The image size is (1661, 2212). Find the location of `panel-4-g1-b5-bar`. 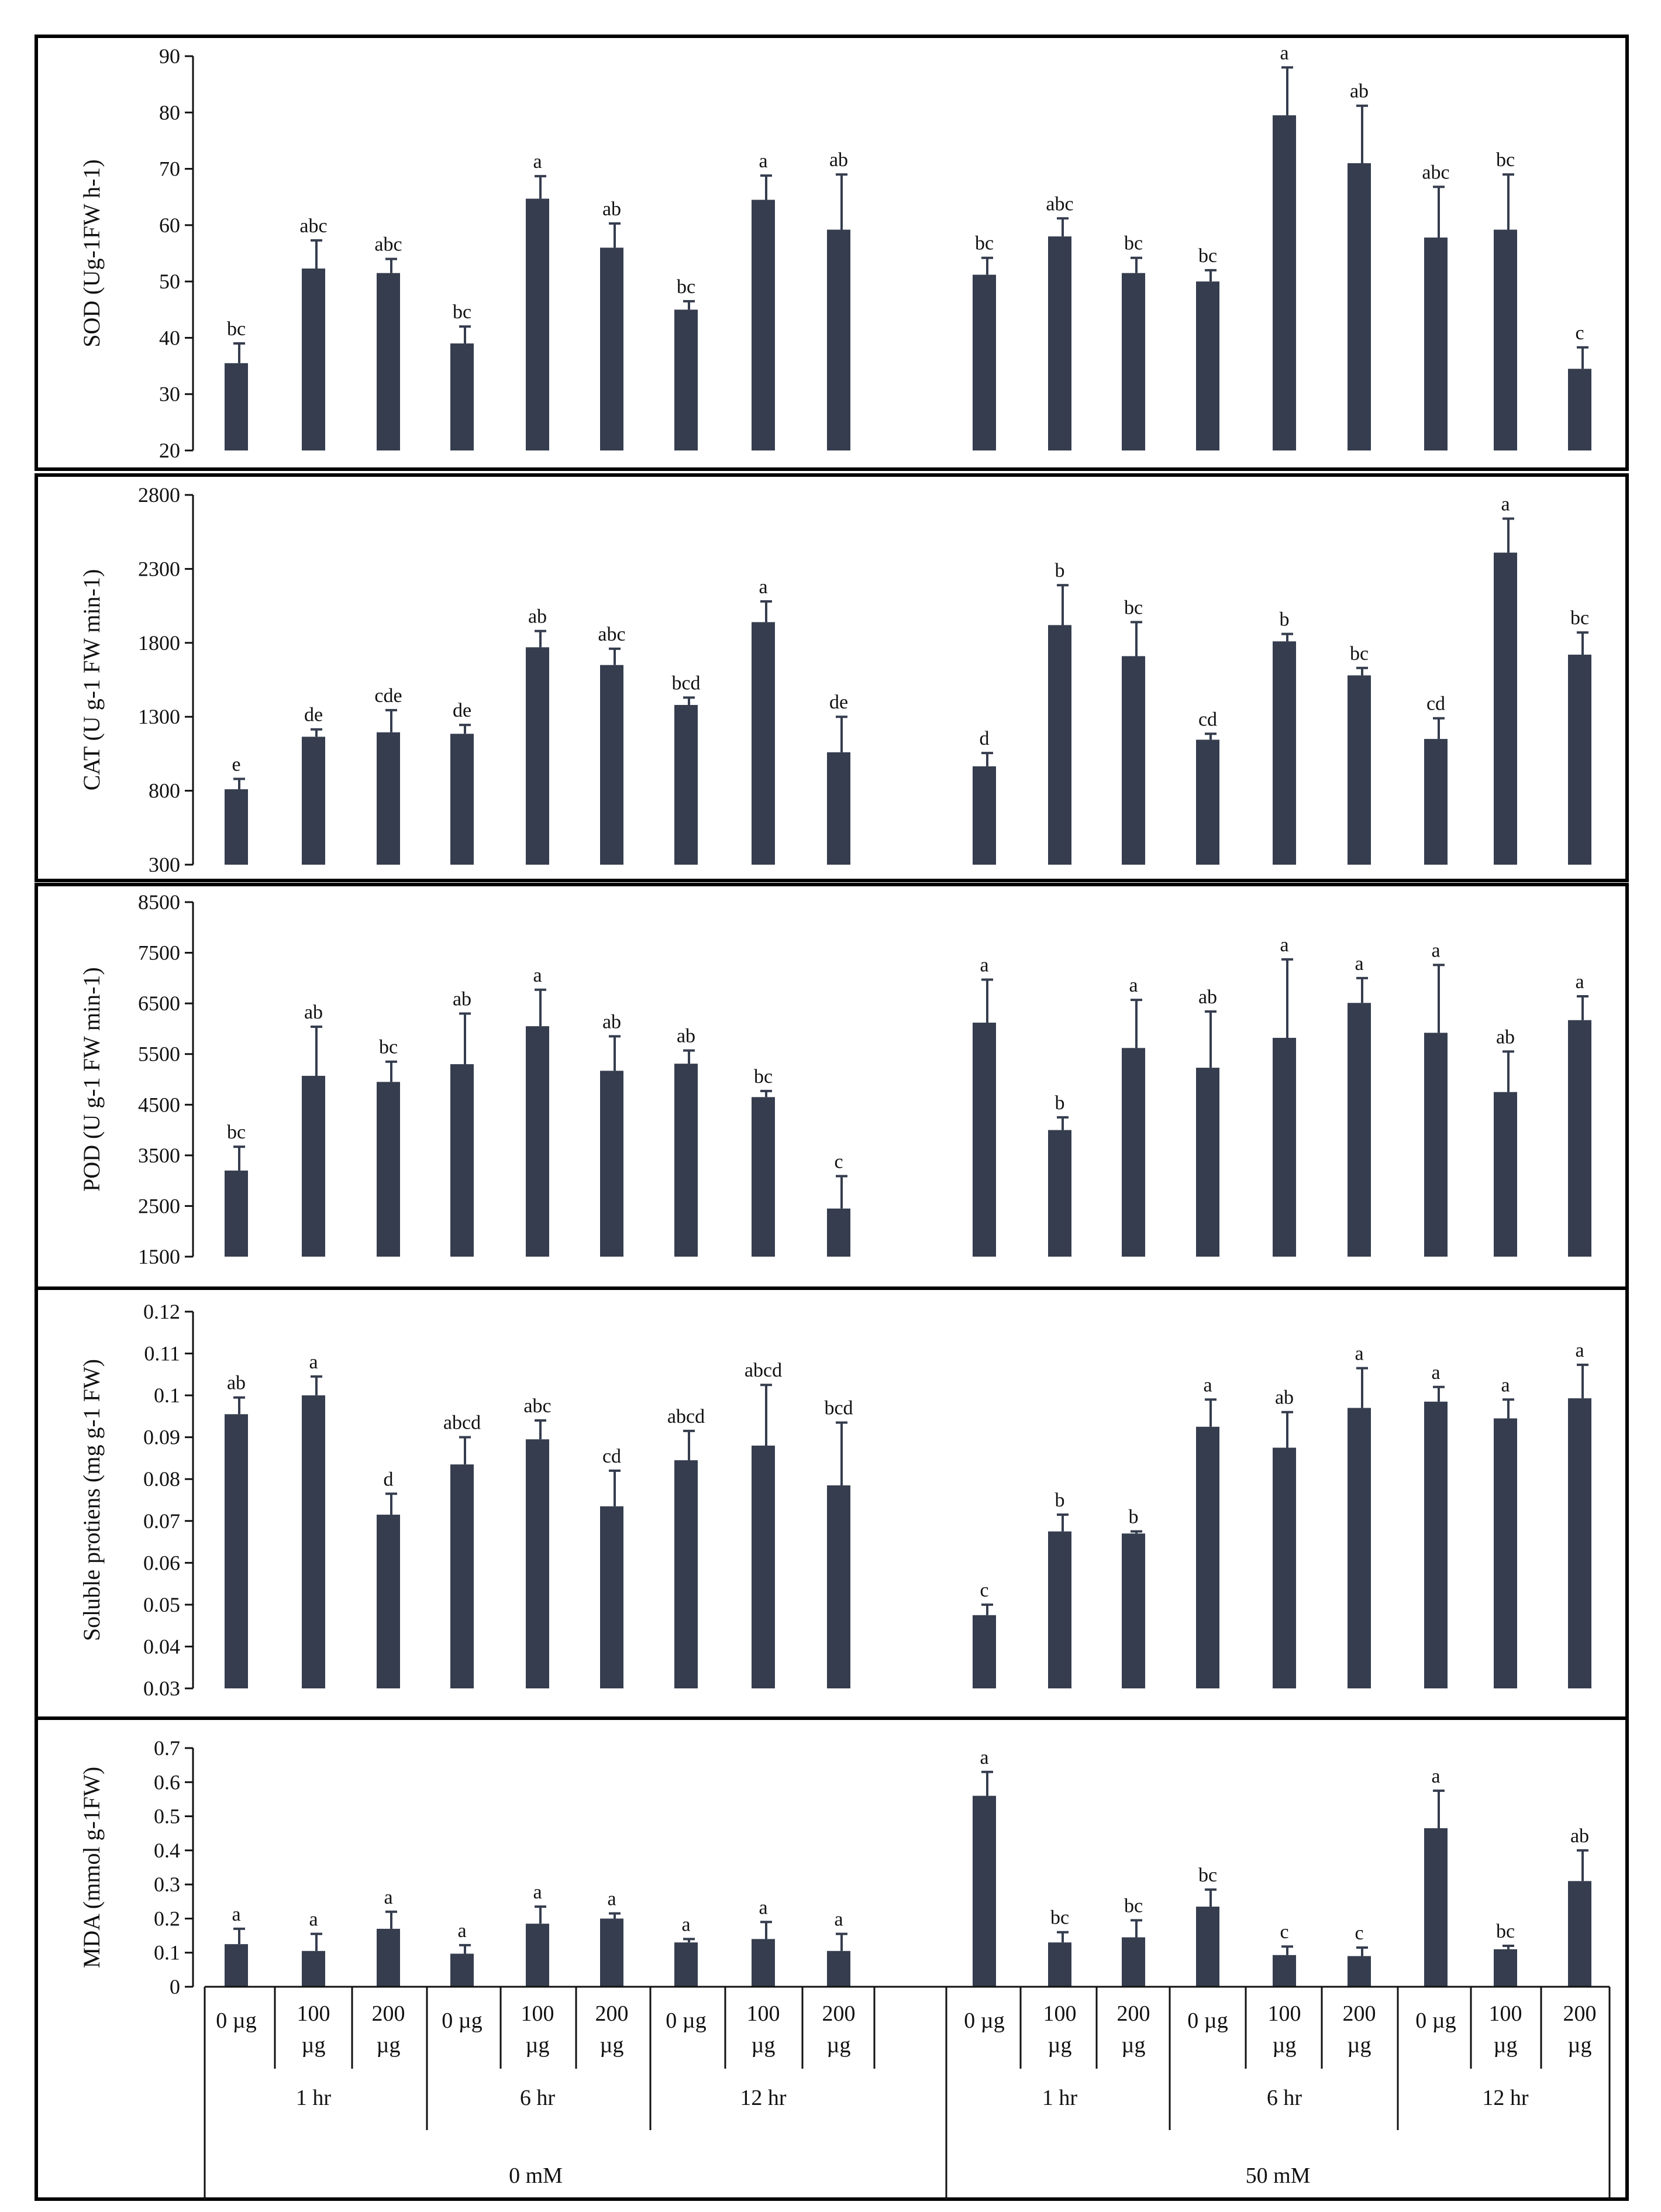

panel-4-g1-b5-bar is located at coordinates (537, 1564).